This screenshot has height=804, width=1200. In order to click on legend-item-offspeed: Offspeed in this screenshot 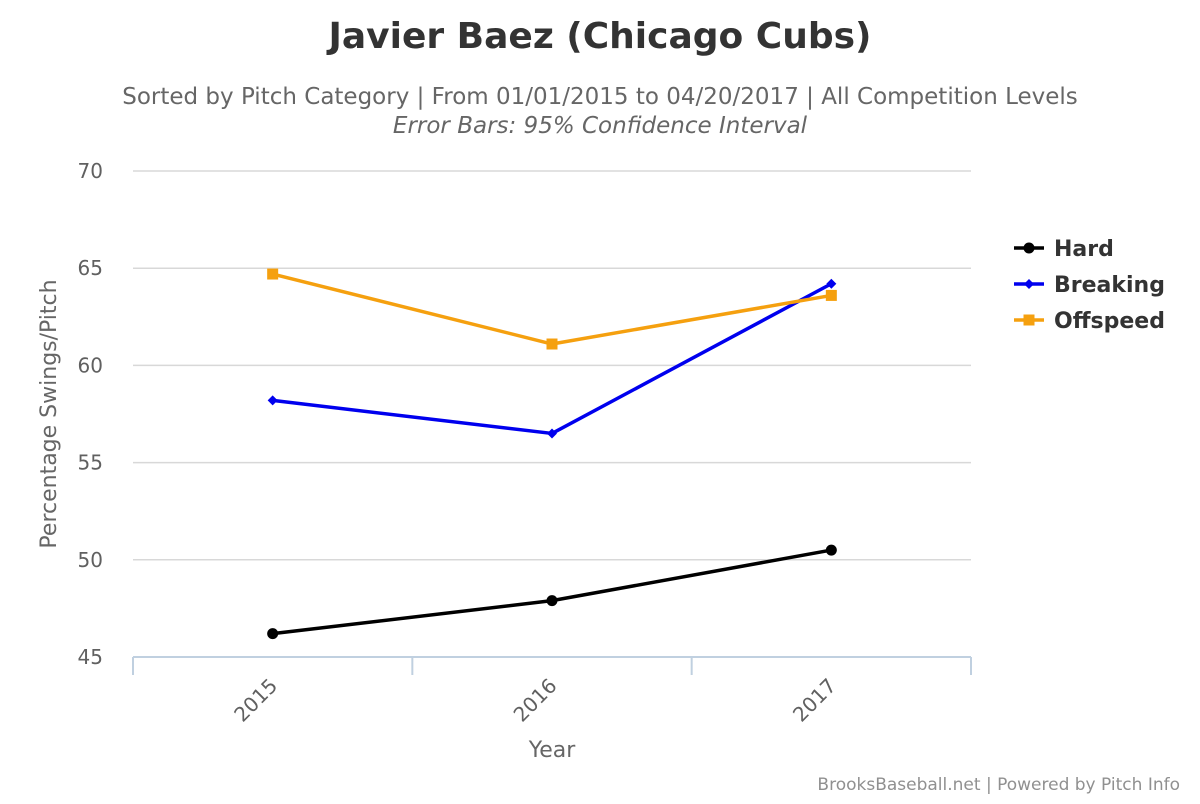, I will do `click(1089, 321)`.